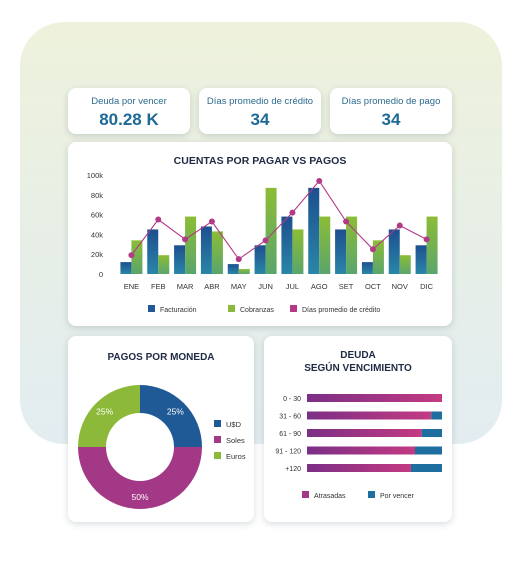  I want to click on slice-label: 50%, so click(139, 497).